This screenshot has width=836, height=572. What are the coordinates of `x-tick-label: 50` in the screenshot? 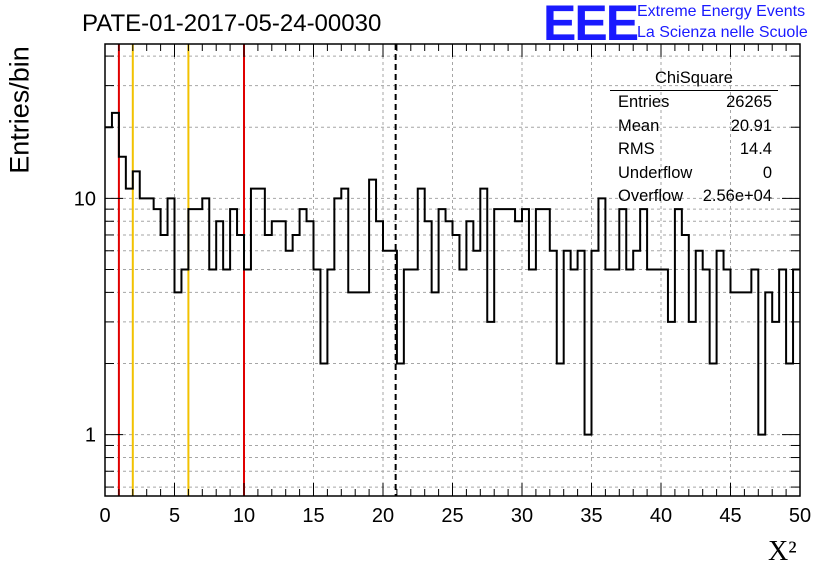 It's located at (800, 516).